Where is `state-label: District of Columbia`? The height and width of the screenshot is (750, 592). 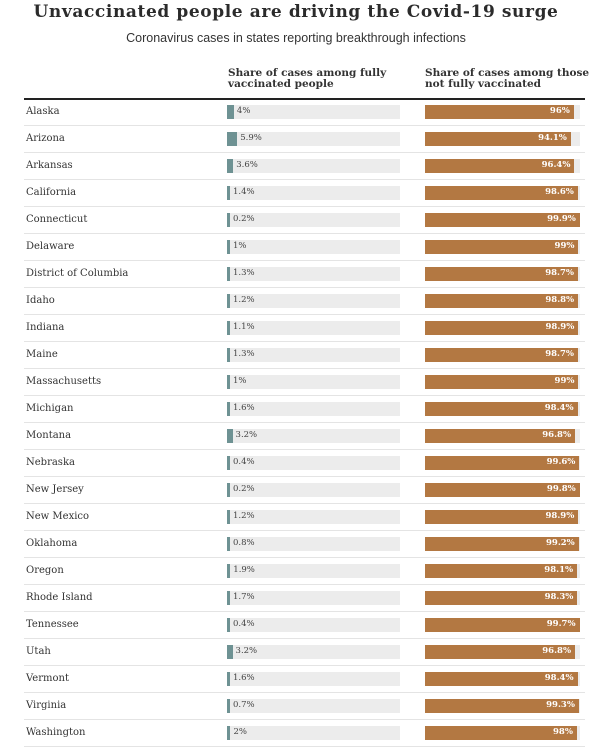
state-label: District of Columbia is located at coordinates (77, 273).